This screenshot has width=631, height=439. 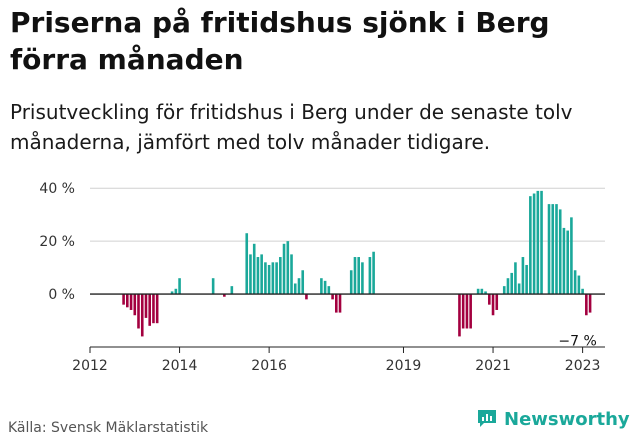 I want to click on x-tick-label: 2019, so click(x=404, y=366).